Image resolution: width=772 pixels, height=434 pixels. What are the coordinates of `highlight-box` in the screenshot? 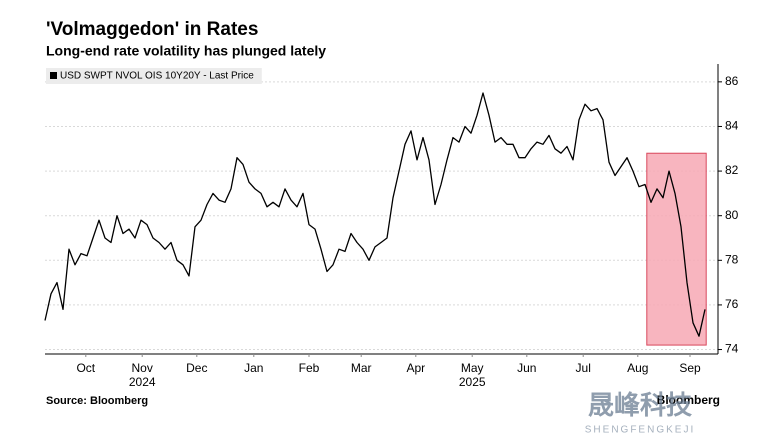 It's located at (676, 249).